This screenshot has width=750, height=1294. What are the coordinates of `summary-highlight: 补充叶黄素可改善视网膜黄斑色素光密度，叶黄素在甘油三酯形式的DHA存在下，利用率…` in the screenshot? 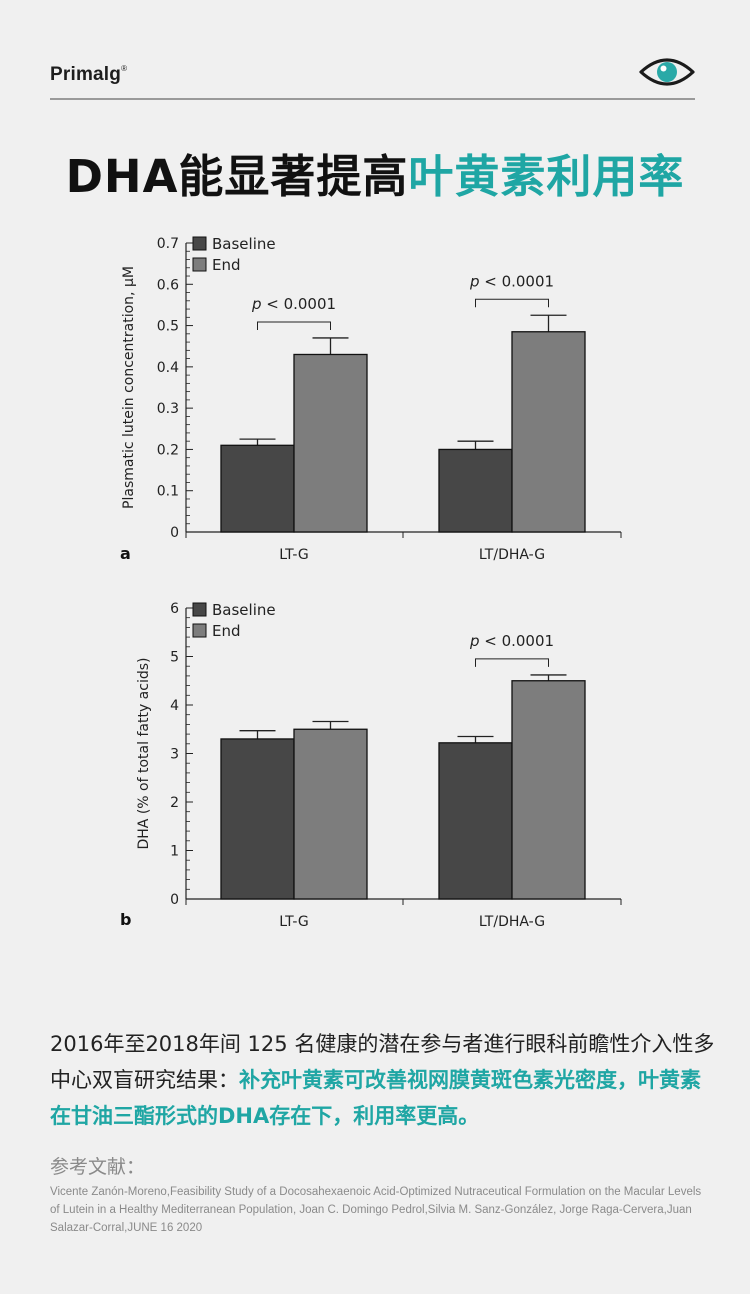 It's located at (375, 1098).